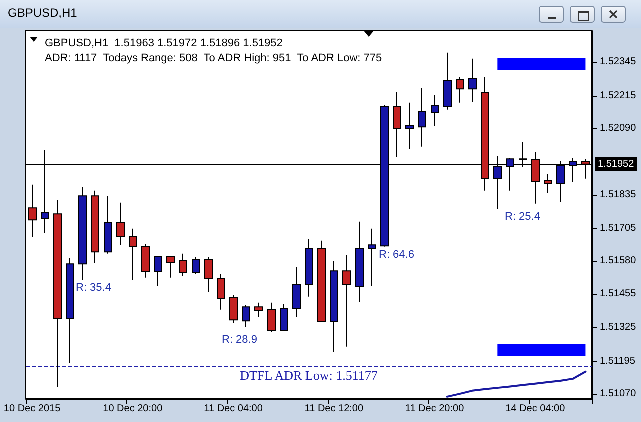  I want to click on y-tick-label: 1.51580, so click(618, 261).